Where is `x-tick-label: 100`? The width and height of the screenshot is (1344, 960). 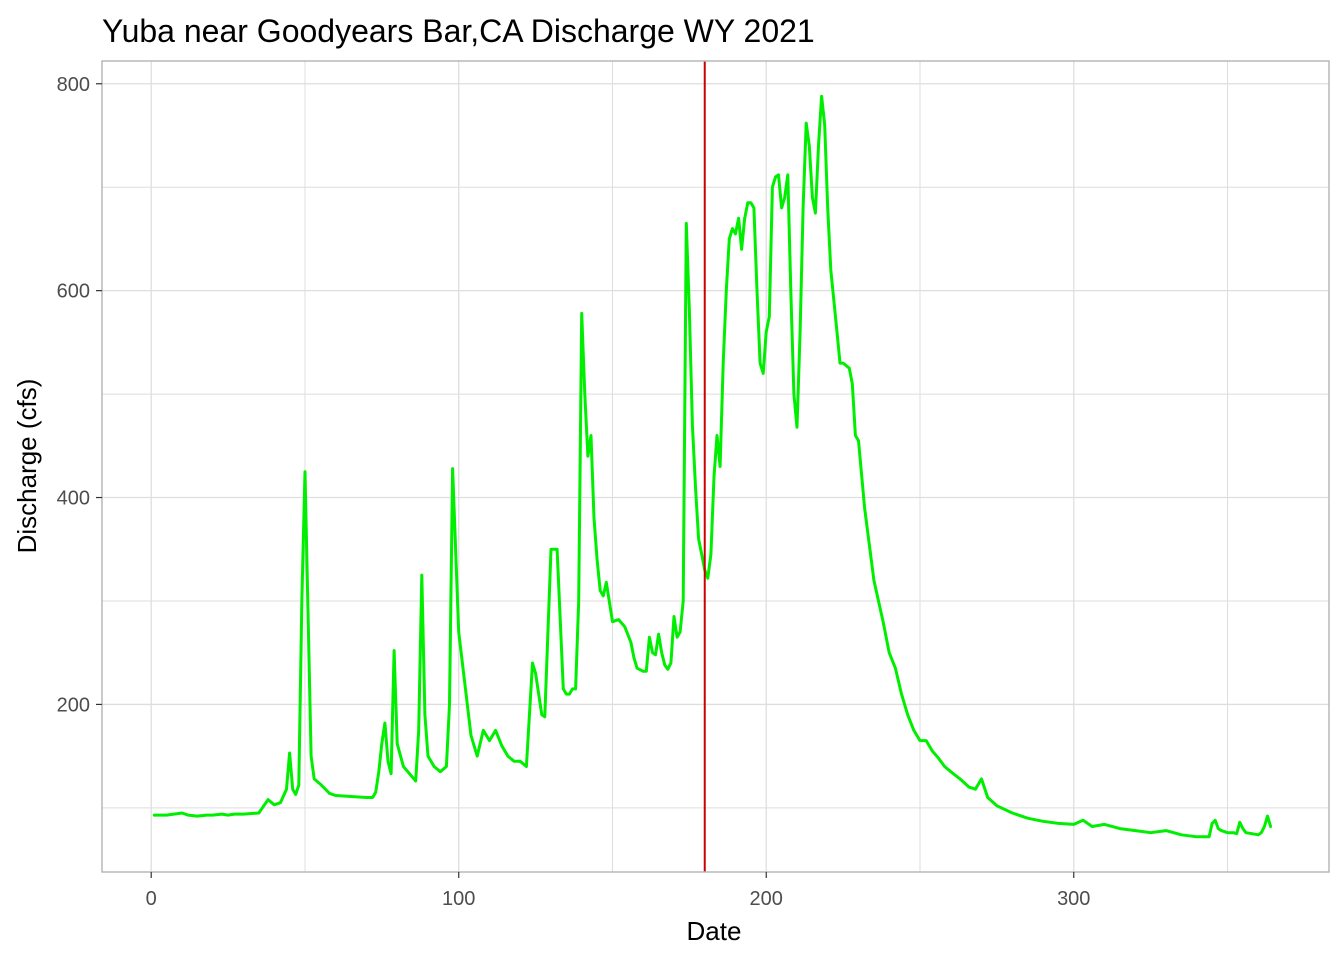
x-tick-label: 100 is located at coordinates (458, 899).